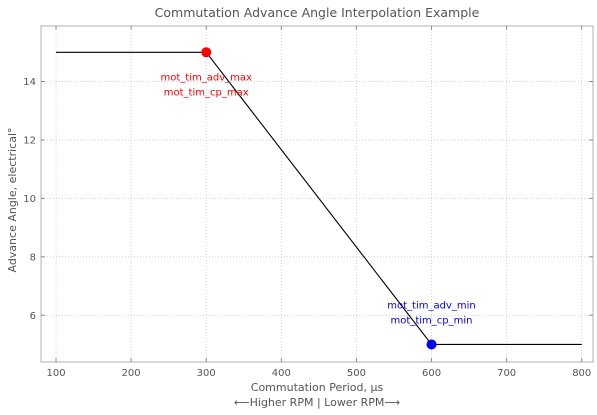 Image resolution: width=597 pixels, height=415 pixels. What do you see at coordinates (29, 199) in the screenshot?
I see `y-tick-label: 10` at bounding box center [29, 199].